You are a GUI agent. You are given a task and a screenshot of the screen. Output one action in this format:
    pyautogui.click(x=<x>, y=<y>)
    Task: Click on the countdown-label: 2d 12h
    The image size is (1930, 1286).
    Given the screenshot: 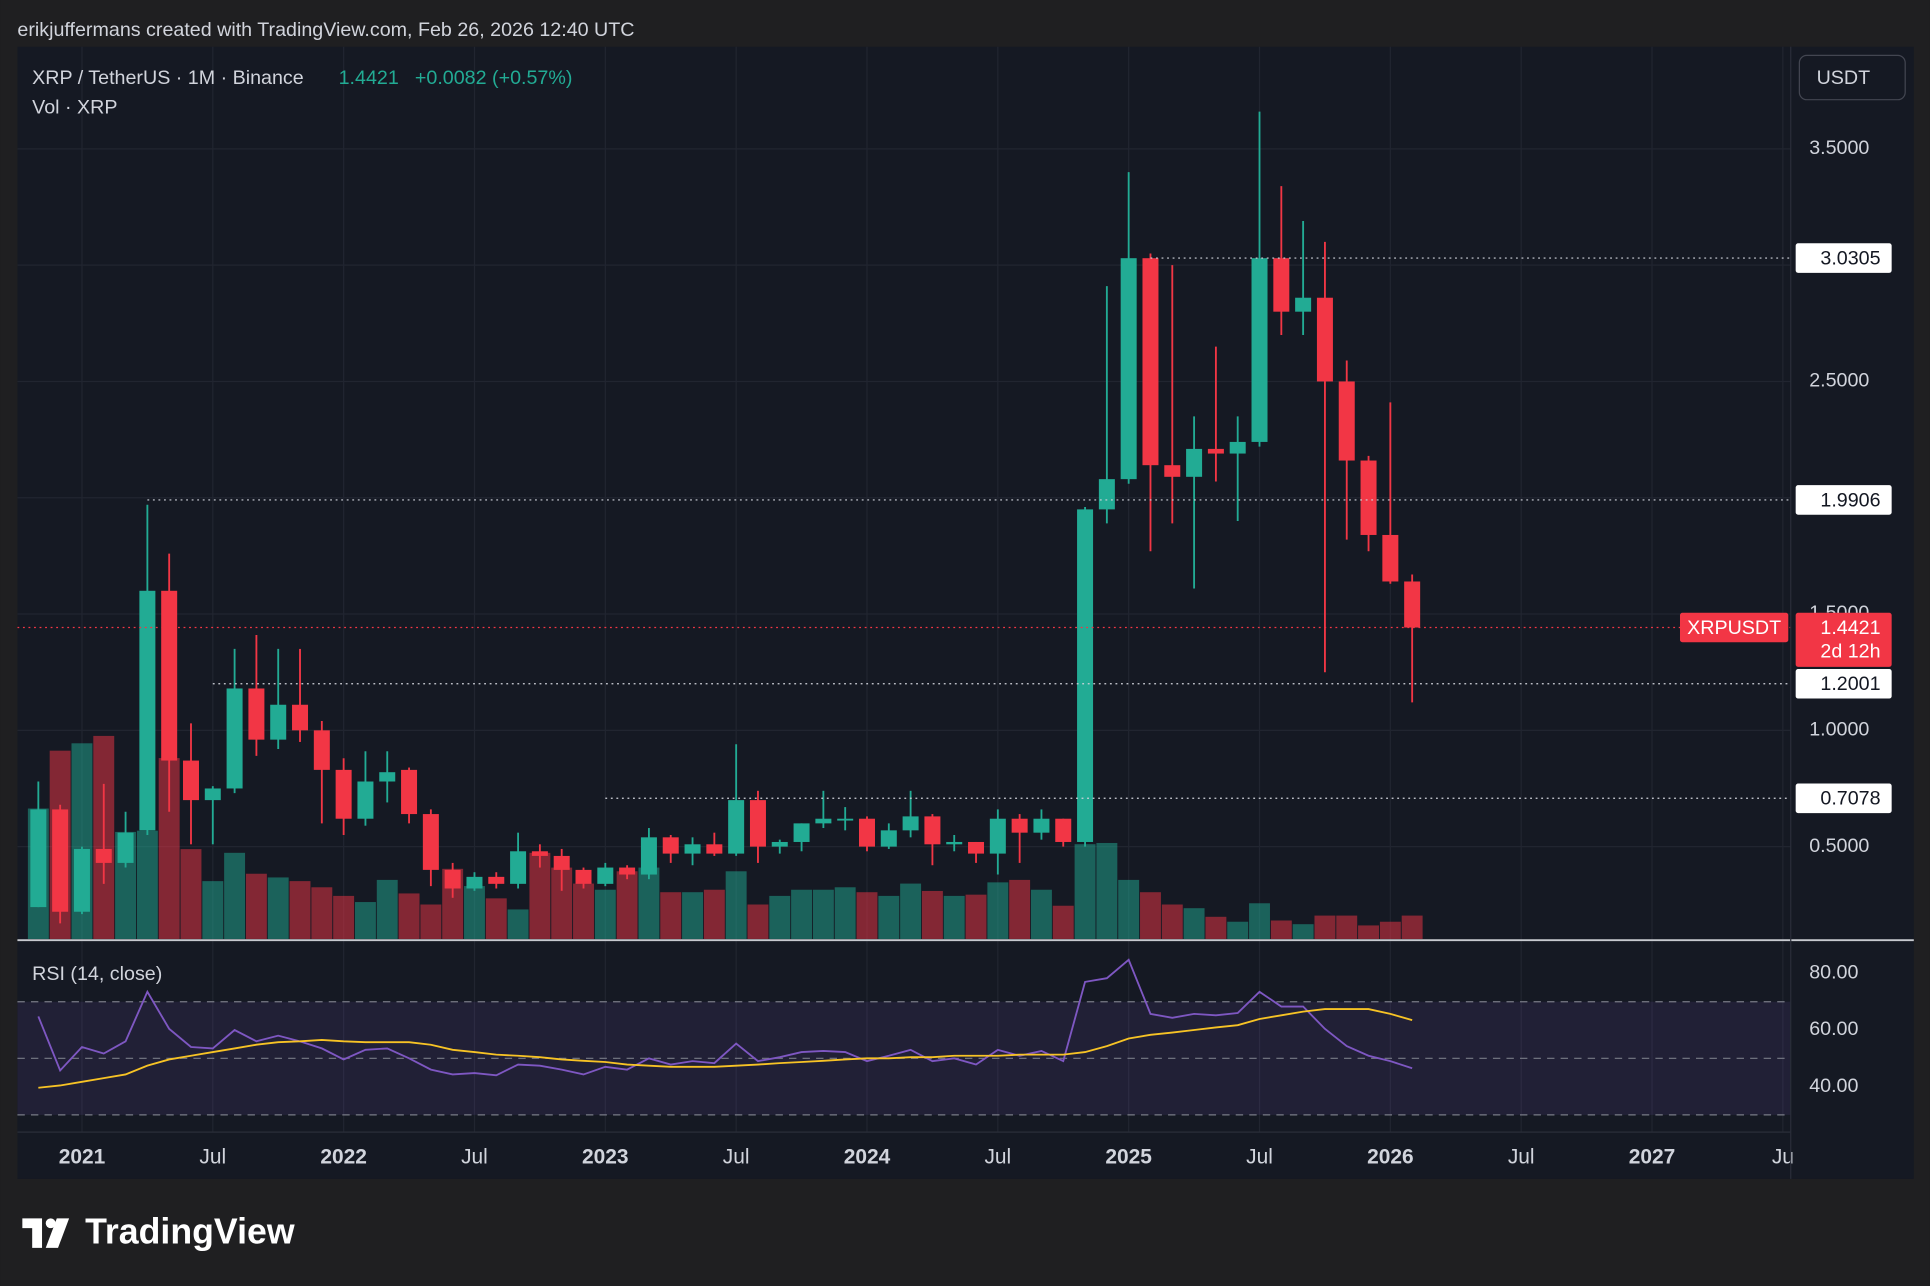 What is the action you would take?
    pyautogui.click(x=1850, y=651)
    